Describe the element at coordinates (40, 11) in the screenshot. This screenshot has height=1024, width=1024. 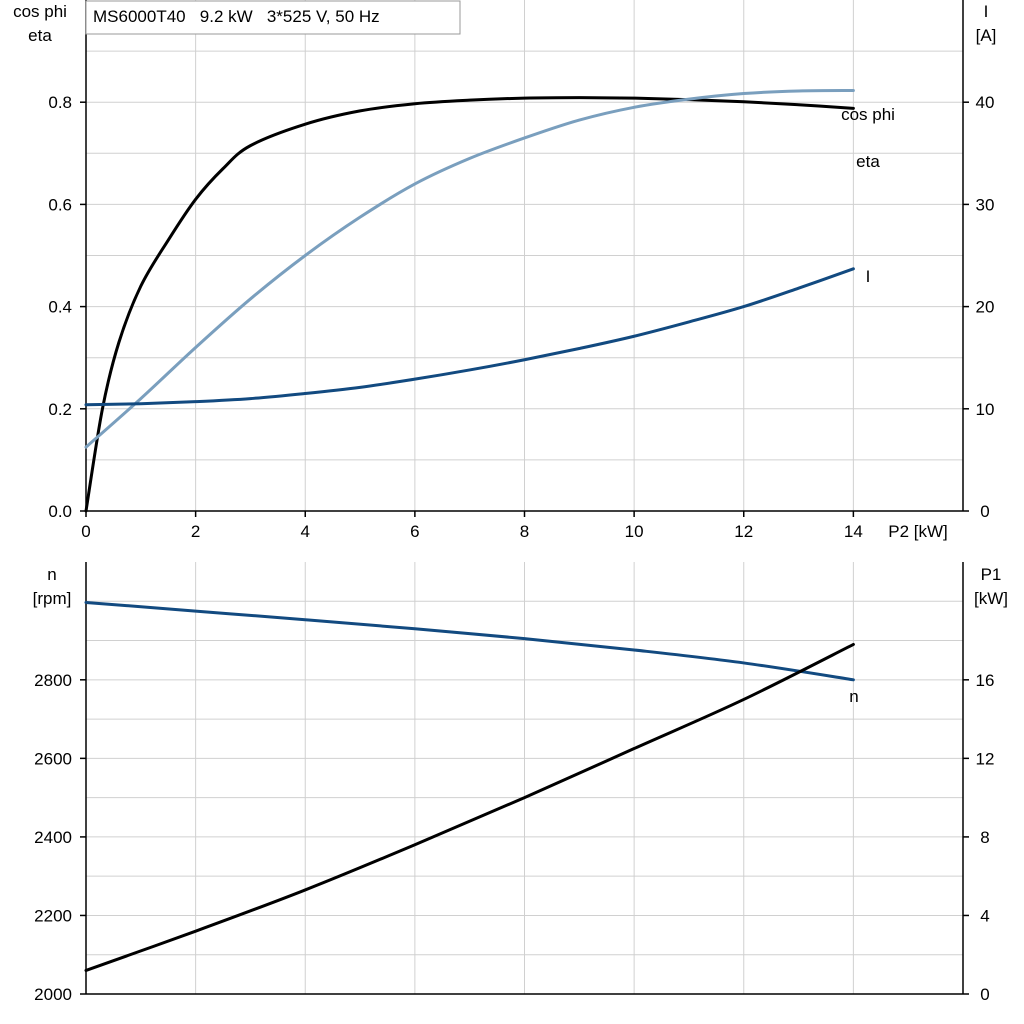
I see `top-left-axis-label-1: cos phi` at that location.